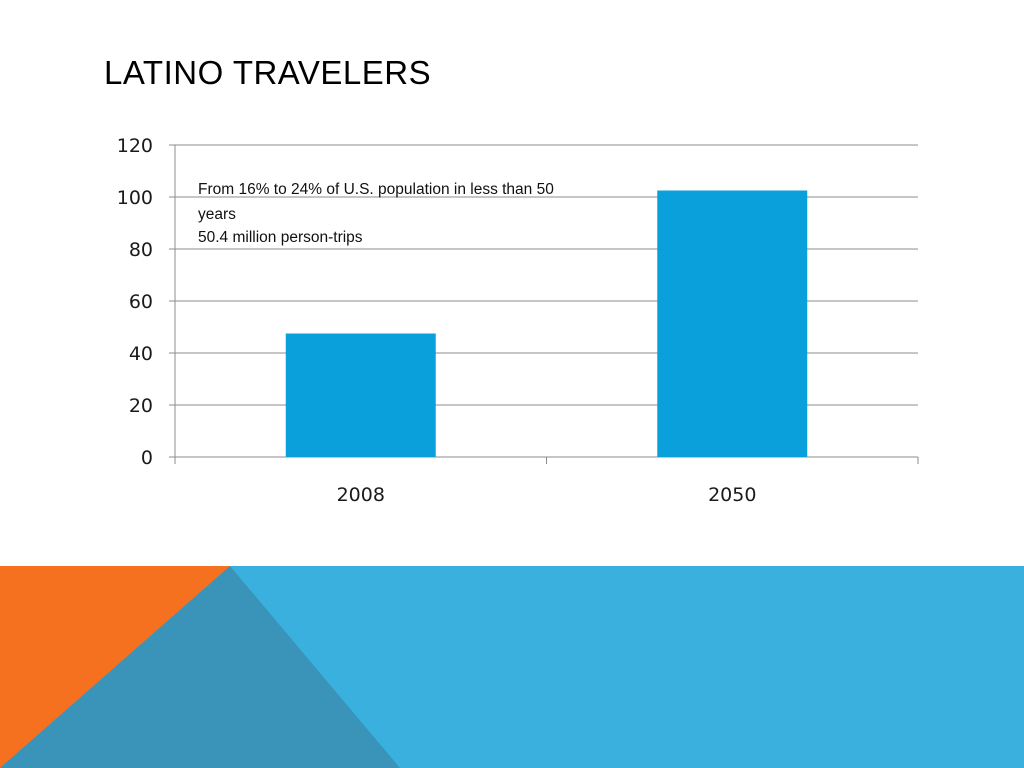 The width and height of the screenshot is (1024, 768). What do you see at coordinates (360, 395) in the screenshot?
I see `bar-2008` at bounding box center [360, 395].